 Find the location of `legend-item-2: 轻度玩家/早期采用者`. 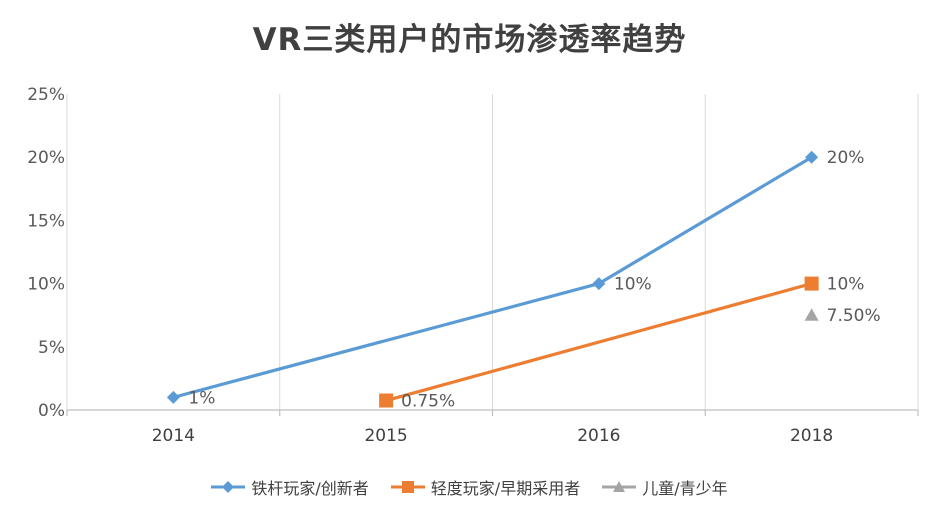

legend-item-2: 轻度玩家/早期采用者 is located at coordinates (485, 487).